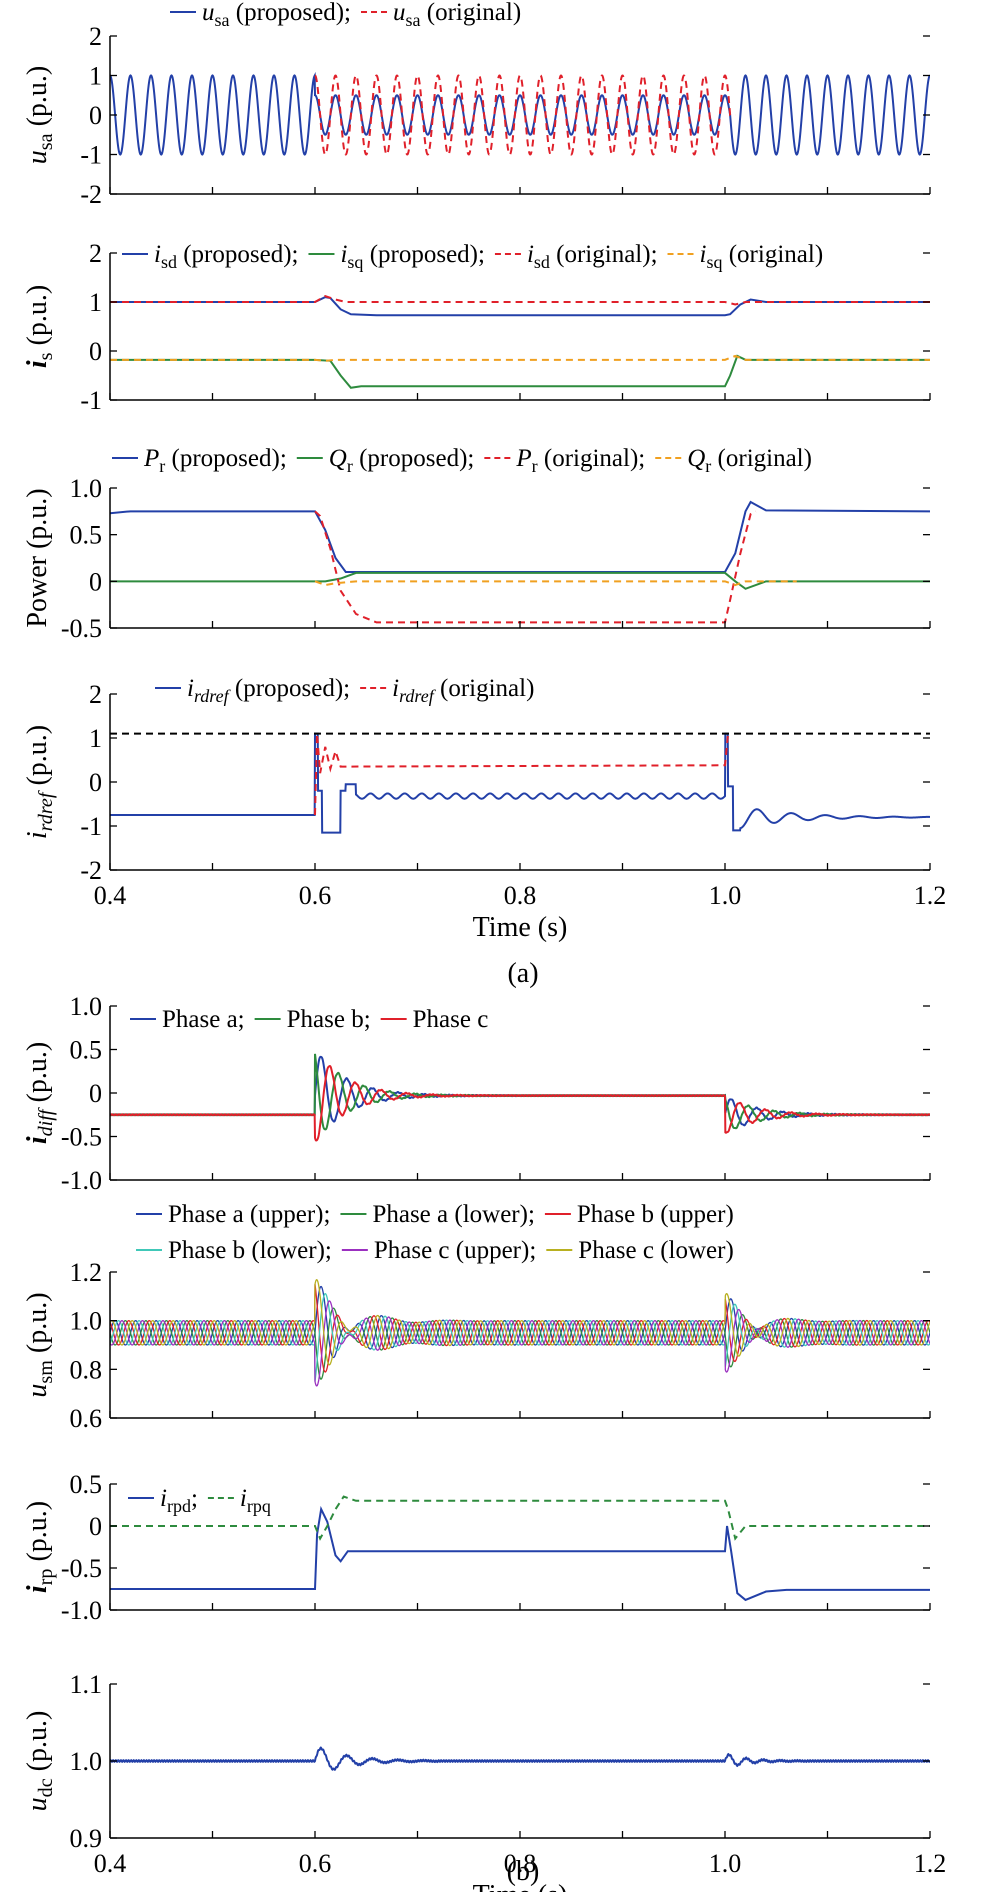 This screenshot has width=1006, height=1892. Describe the element at coordinates (95, 302) in the screenshot. I see `chart-is-ytick-label-2: 1` at that location.